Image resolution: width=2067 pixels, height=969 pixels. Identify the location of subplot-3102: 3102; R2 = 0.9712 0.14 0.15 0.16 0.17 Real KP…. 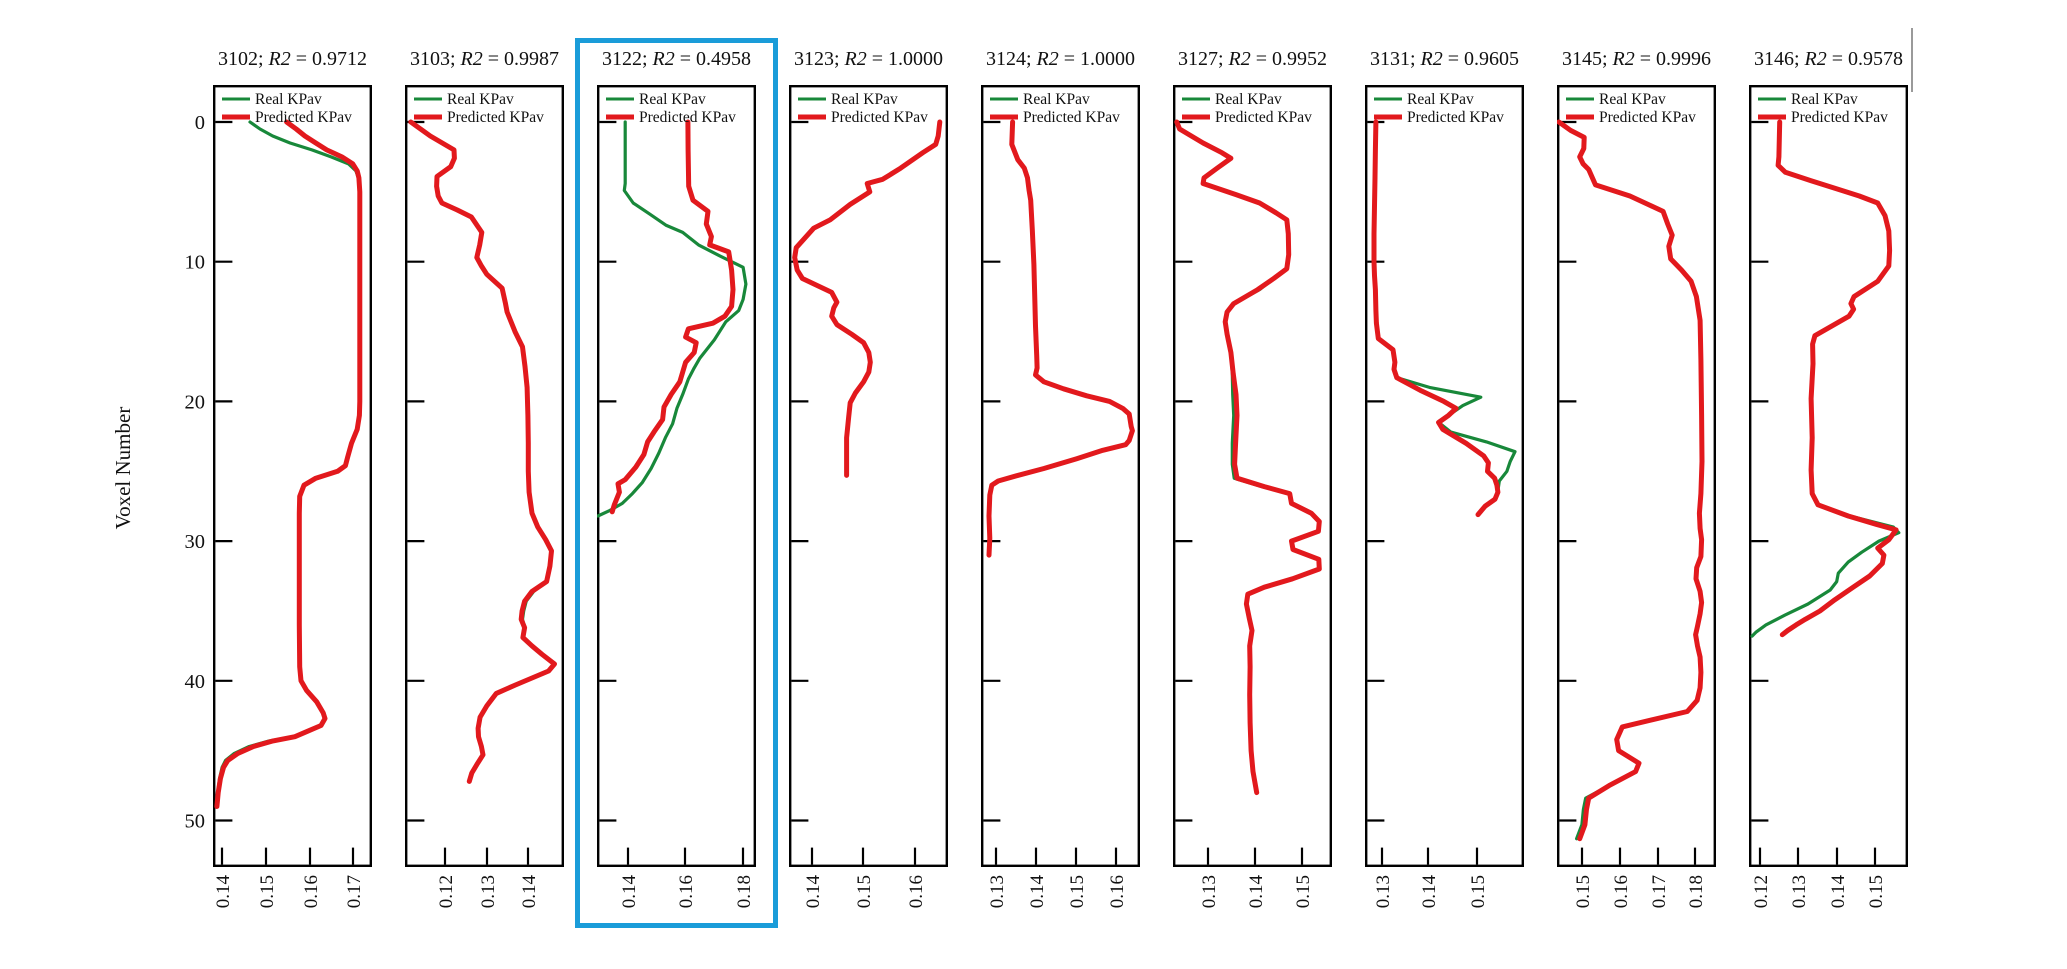
(293, 489).